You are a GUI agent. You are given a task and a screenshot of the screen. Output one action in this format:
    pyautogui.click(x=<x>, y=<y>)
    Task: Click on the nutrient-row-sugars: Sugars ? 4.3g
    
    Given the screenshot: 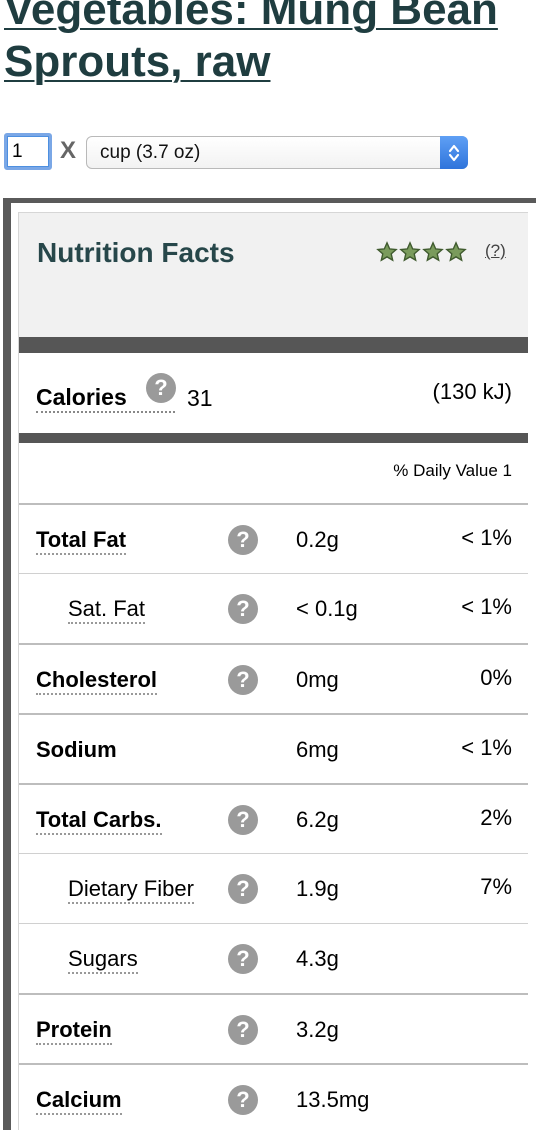 What is the action you would take?
    pyautogui.click(x=273, y=958)
    